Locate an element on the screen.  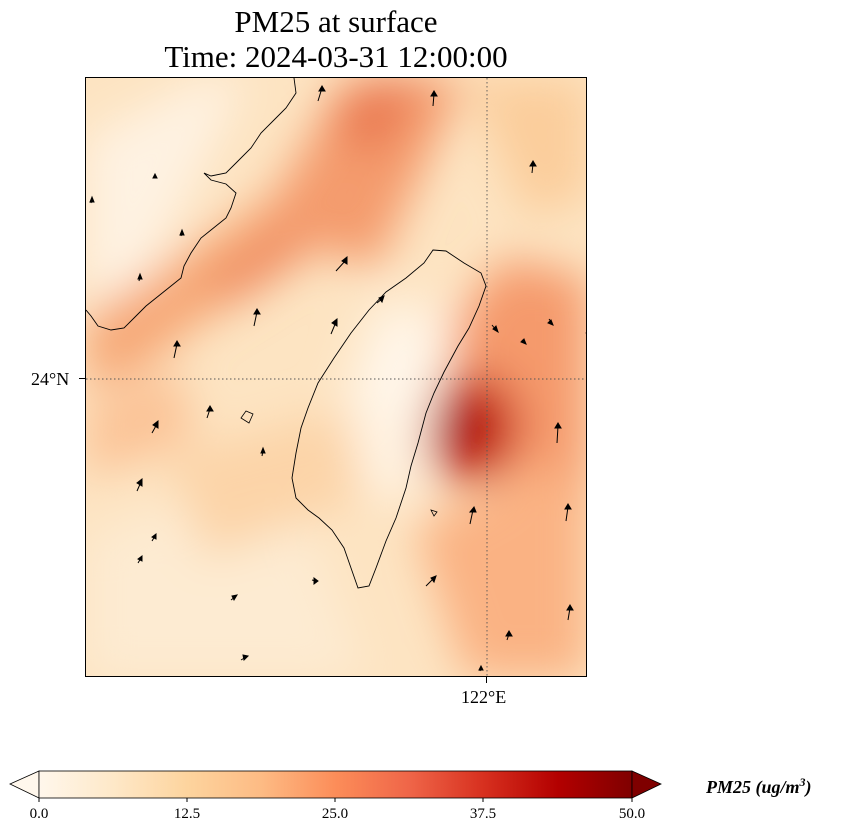
colorbar-tick-label: 25.0 is located at coordinates (335, 814).